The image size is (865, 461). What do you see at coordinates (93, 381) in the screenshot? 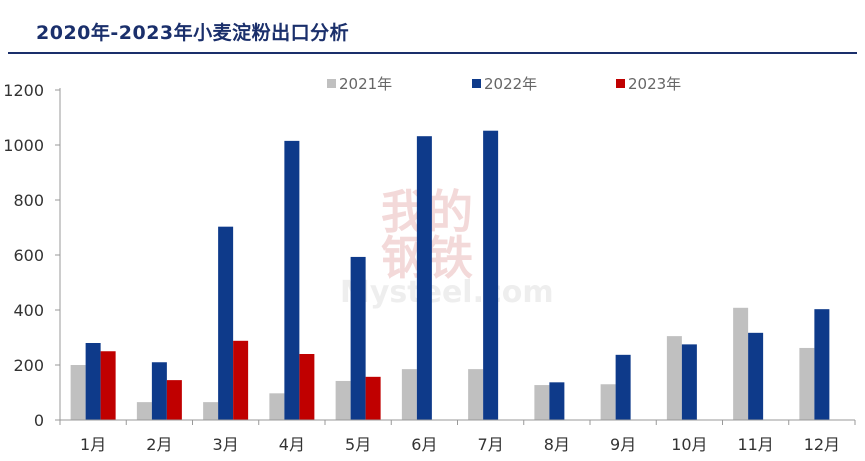
I see `bar-2022年-1月` at bounding box center [93, 381].